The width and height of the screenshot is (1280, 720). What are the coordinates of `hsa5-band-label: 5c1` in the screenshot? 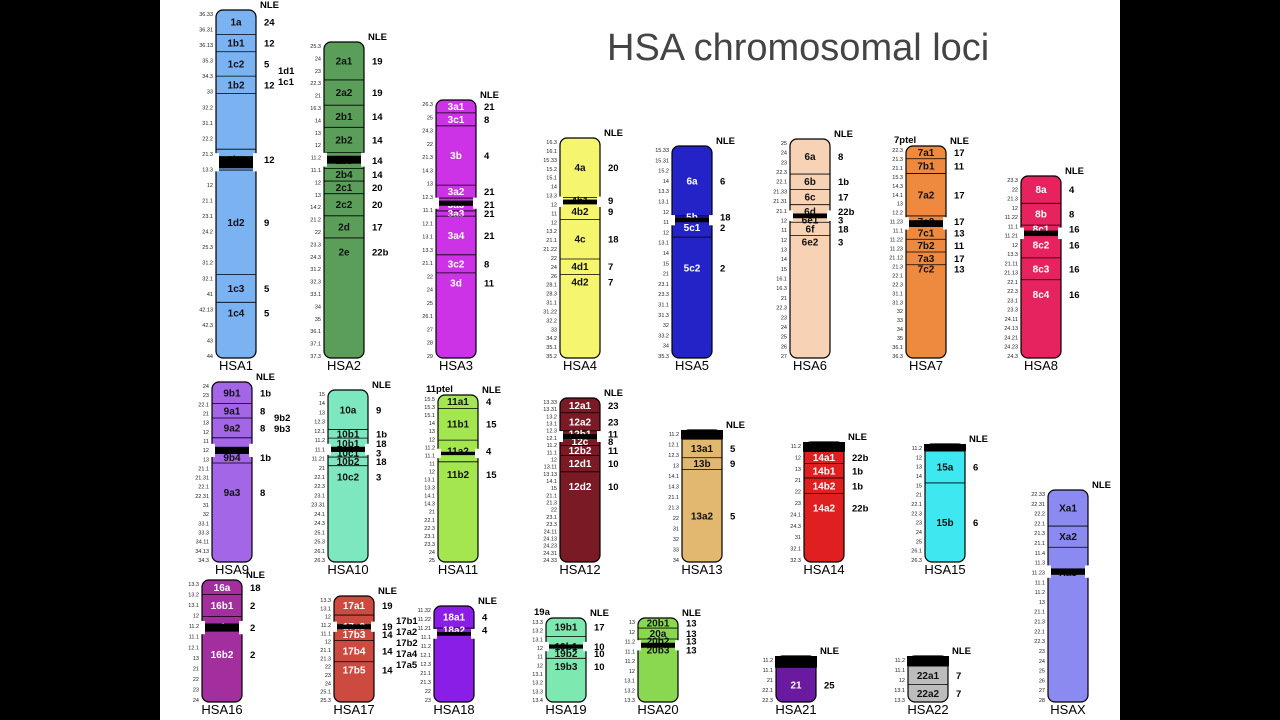 It's located at (692, 228).